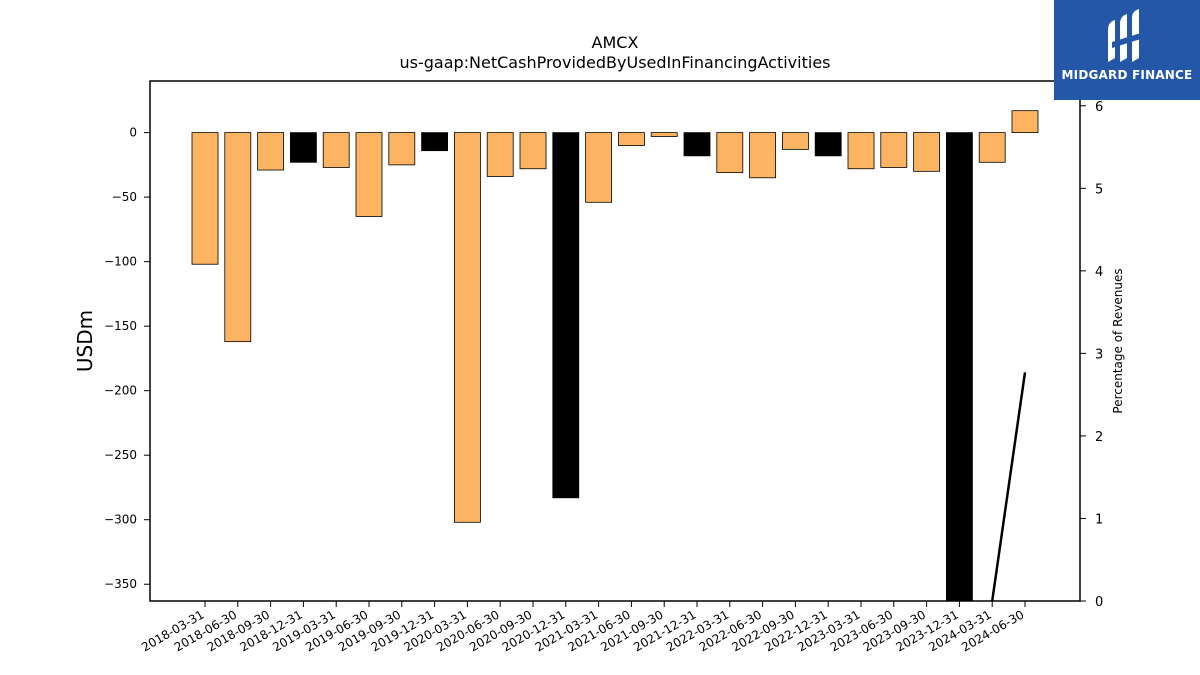  I want to click on y-axis: 0 −50 −100 −150 −200 −250 −300 −350, so click(127, 358).